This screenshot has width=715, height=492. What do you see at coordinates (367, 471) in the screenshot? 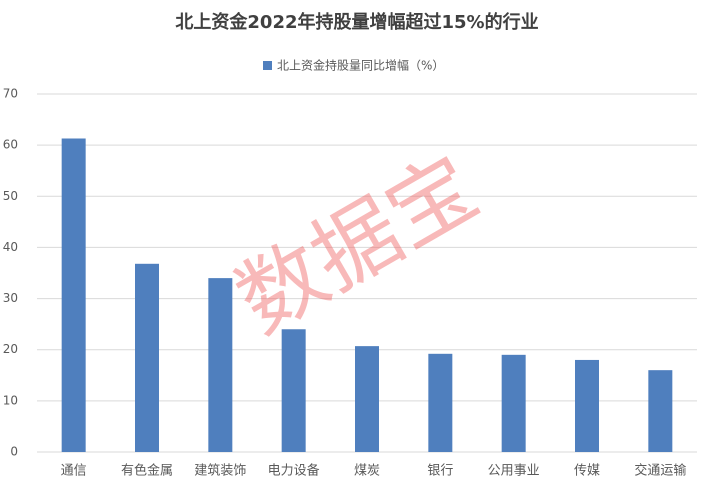
I see `x-tick-label: 煤炭` at bounding box center [367, 471].